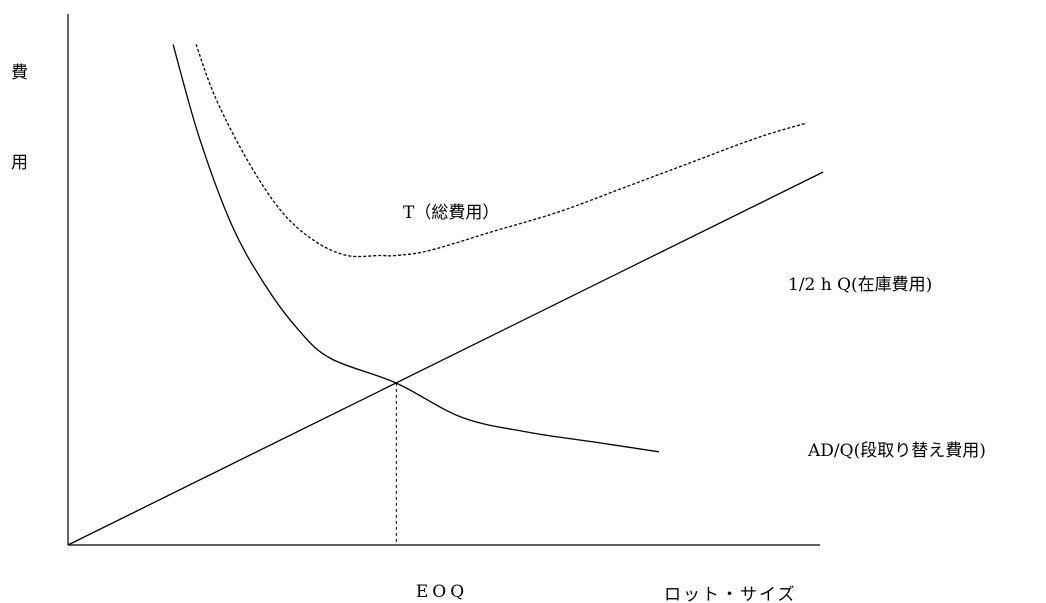 This screenshot has width=1046, height=603. Describe the element at coordinates (860, 285) in the screenshot. I see `series-label-inventory-cost: 1/2 h Q(在庫費用)` at that location.